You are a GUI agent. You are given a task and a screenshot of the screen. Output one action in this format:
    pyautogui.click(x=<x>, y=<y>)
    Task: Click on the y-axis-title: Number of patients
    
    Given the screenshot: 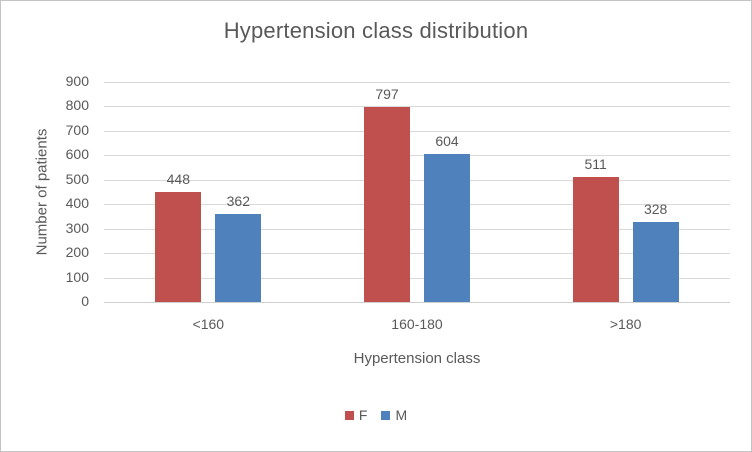 What is the action you would take?
    pyautogui.click(x=42, y=192)
    